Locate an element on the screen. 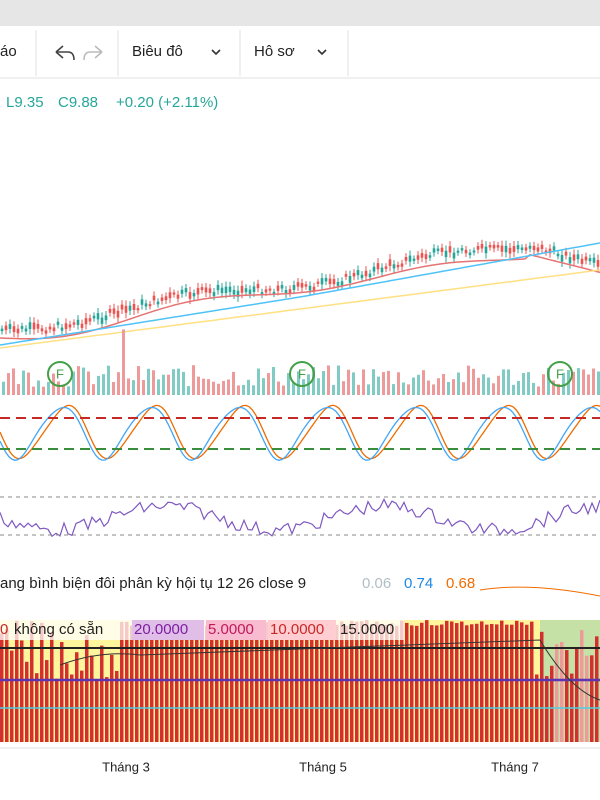 The width and height of the screenshot is (600, 800). label-bg is located at coordinates (236, 630).